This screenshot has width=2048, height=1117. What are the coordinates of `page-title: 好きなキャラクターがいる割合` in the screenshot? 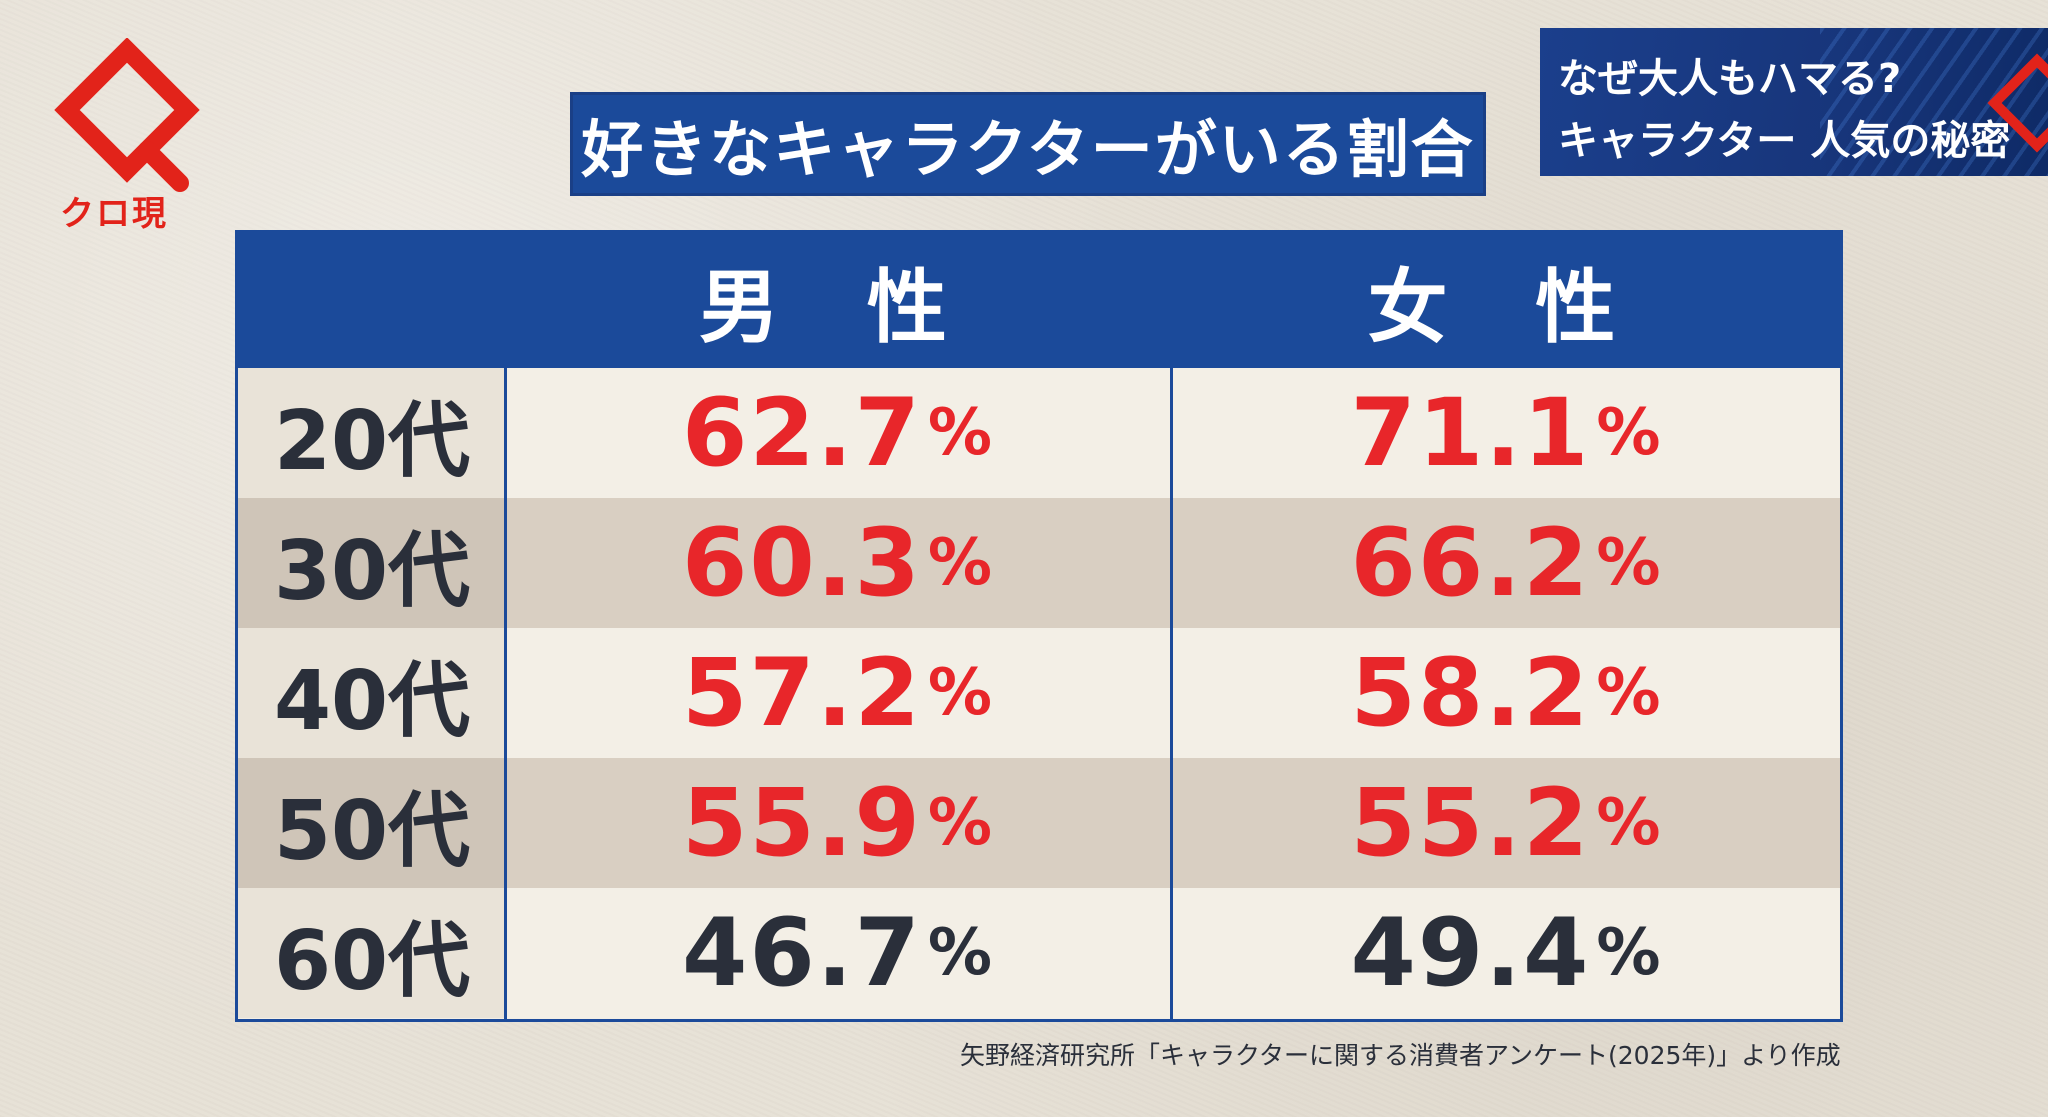 It's located at (1028, 149).